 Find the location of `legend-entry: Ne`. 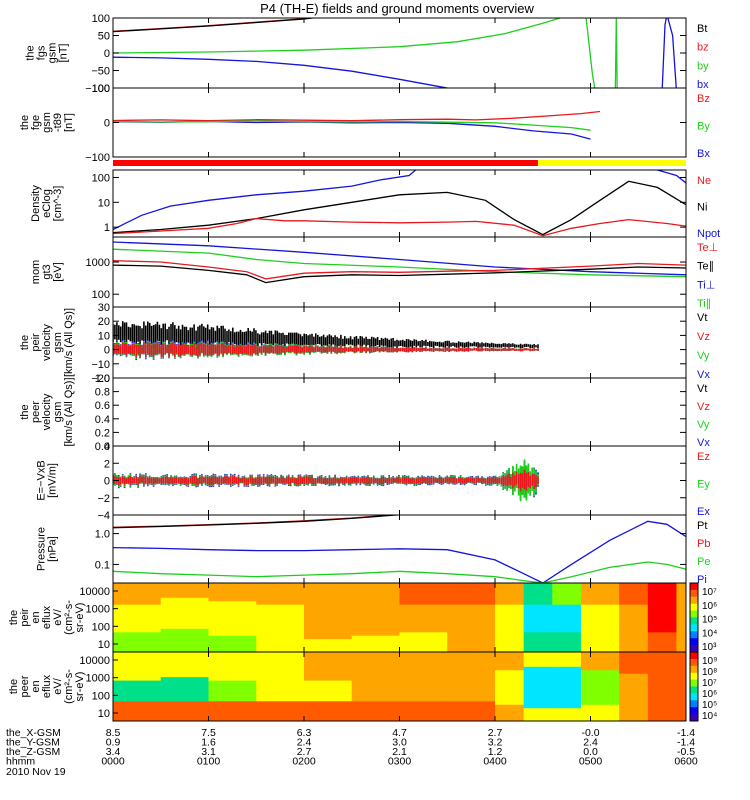

legend-entry: Ne is located at coordinates (704, 181).